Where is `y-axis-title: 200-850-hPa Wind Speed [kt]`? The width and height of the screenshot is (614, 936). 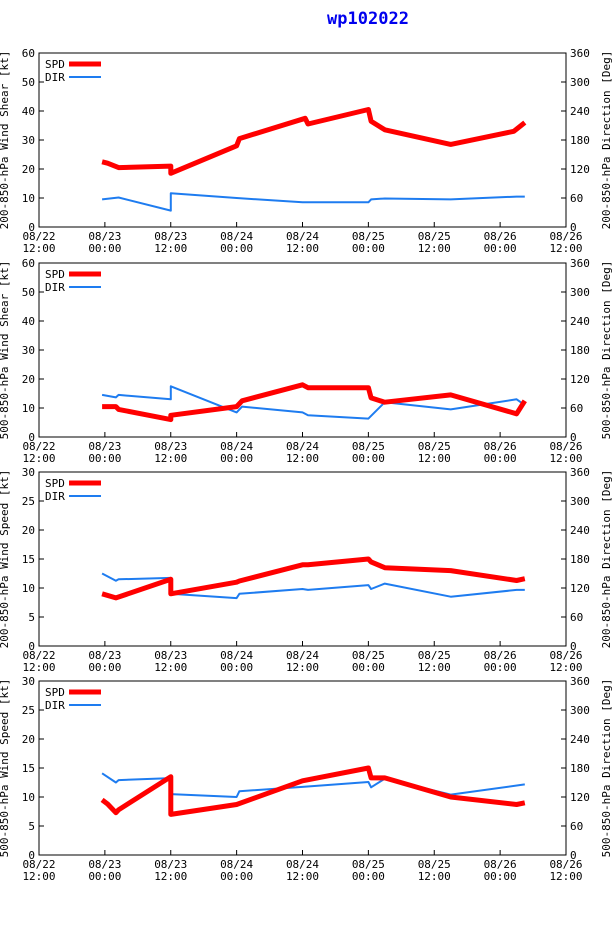
y-axis-title: 200-850-hPa Wind Speed [kt] is located at coordinates (5, 559).